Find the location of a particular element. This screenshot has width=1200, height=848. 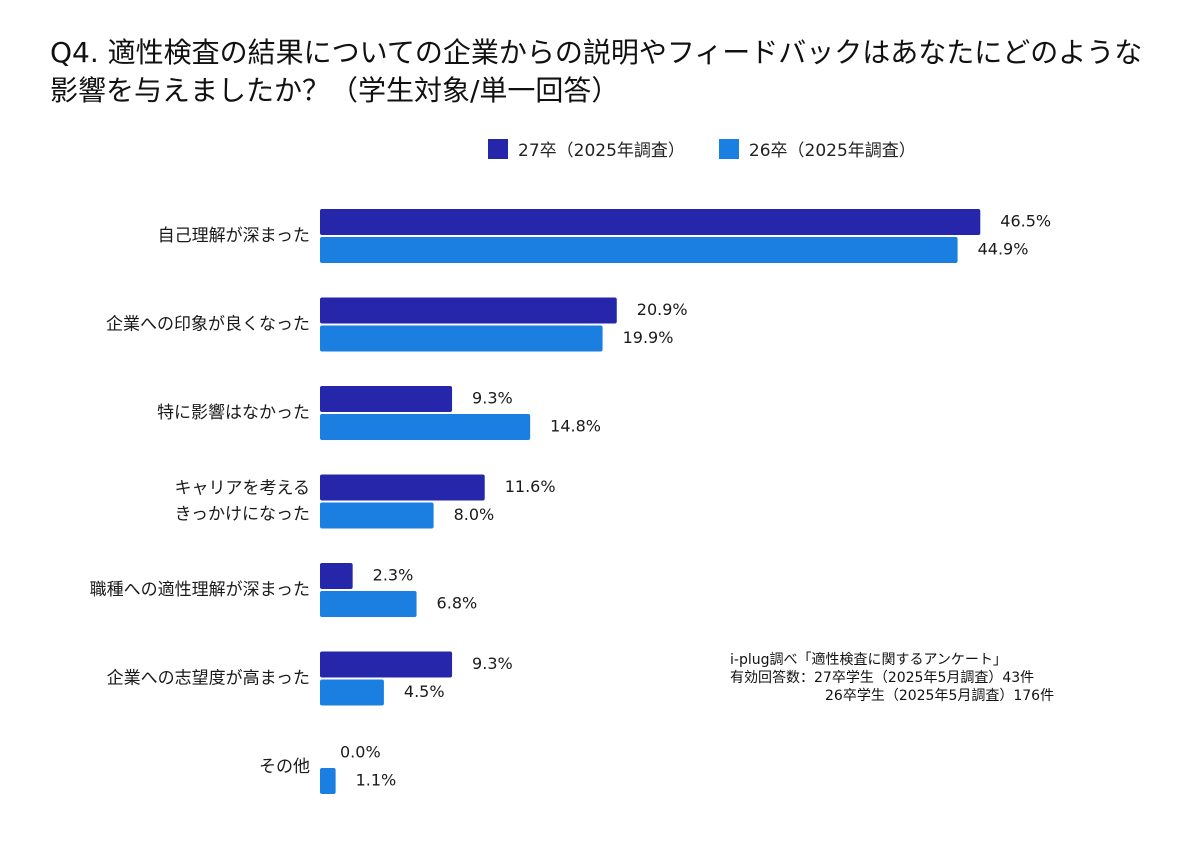

source-note-line1: i-plug調べ「適性検査に関するアンケート」 is located at coordinates (868, 660).